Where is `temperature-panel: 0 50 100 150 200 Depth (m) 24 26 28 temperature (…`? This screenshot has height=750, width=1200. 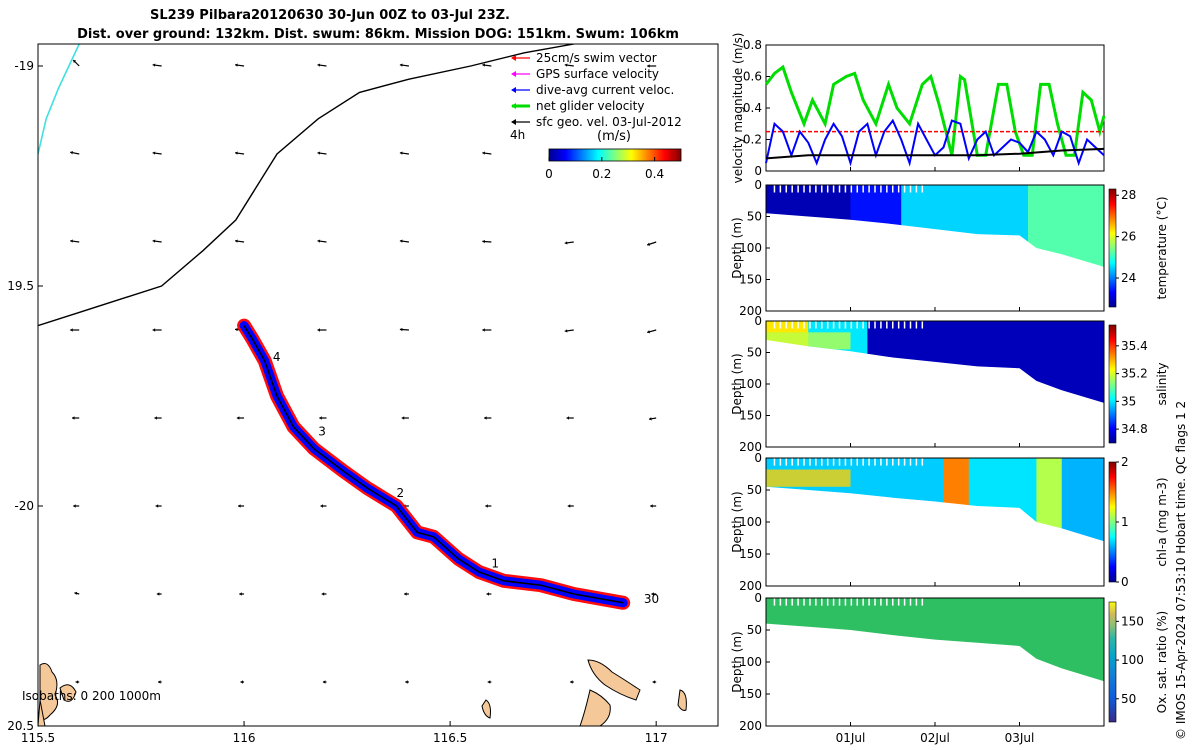 temperature-panel: 0 50 100 150 200 Depth (m) 24 26 28 temperature (… is located at coordinates (949, 248).